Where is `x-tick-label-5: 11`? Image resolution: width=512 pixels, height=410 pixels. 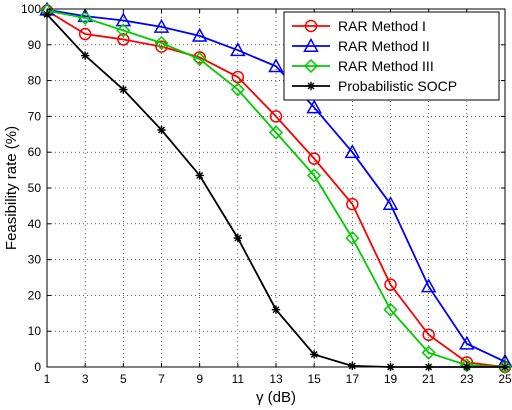 x-tick-label-5: 11 is located at coordinates (238, 379).